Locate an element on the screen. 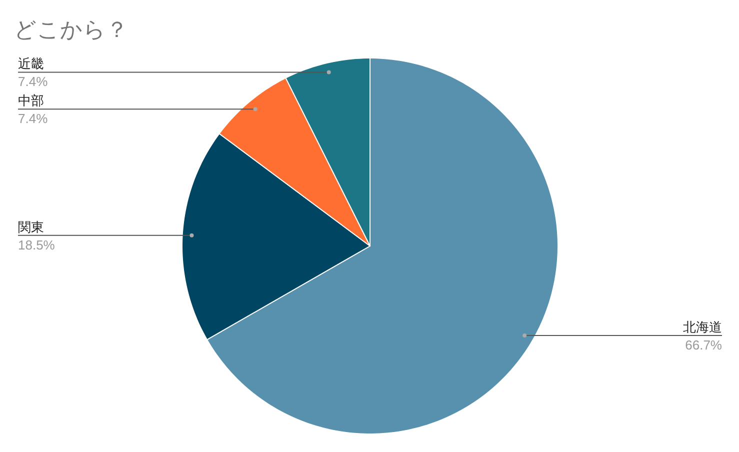 The height and width of the screenshot is (452, 739). title: どこから？ is located at coordinates (71, 29).